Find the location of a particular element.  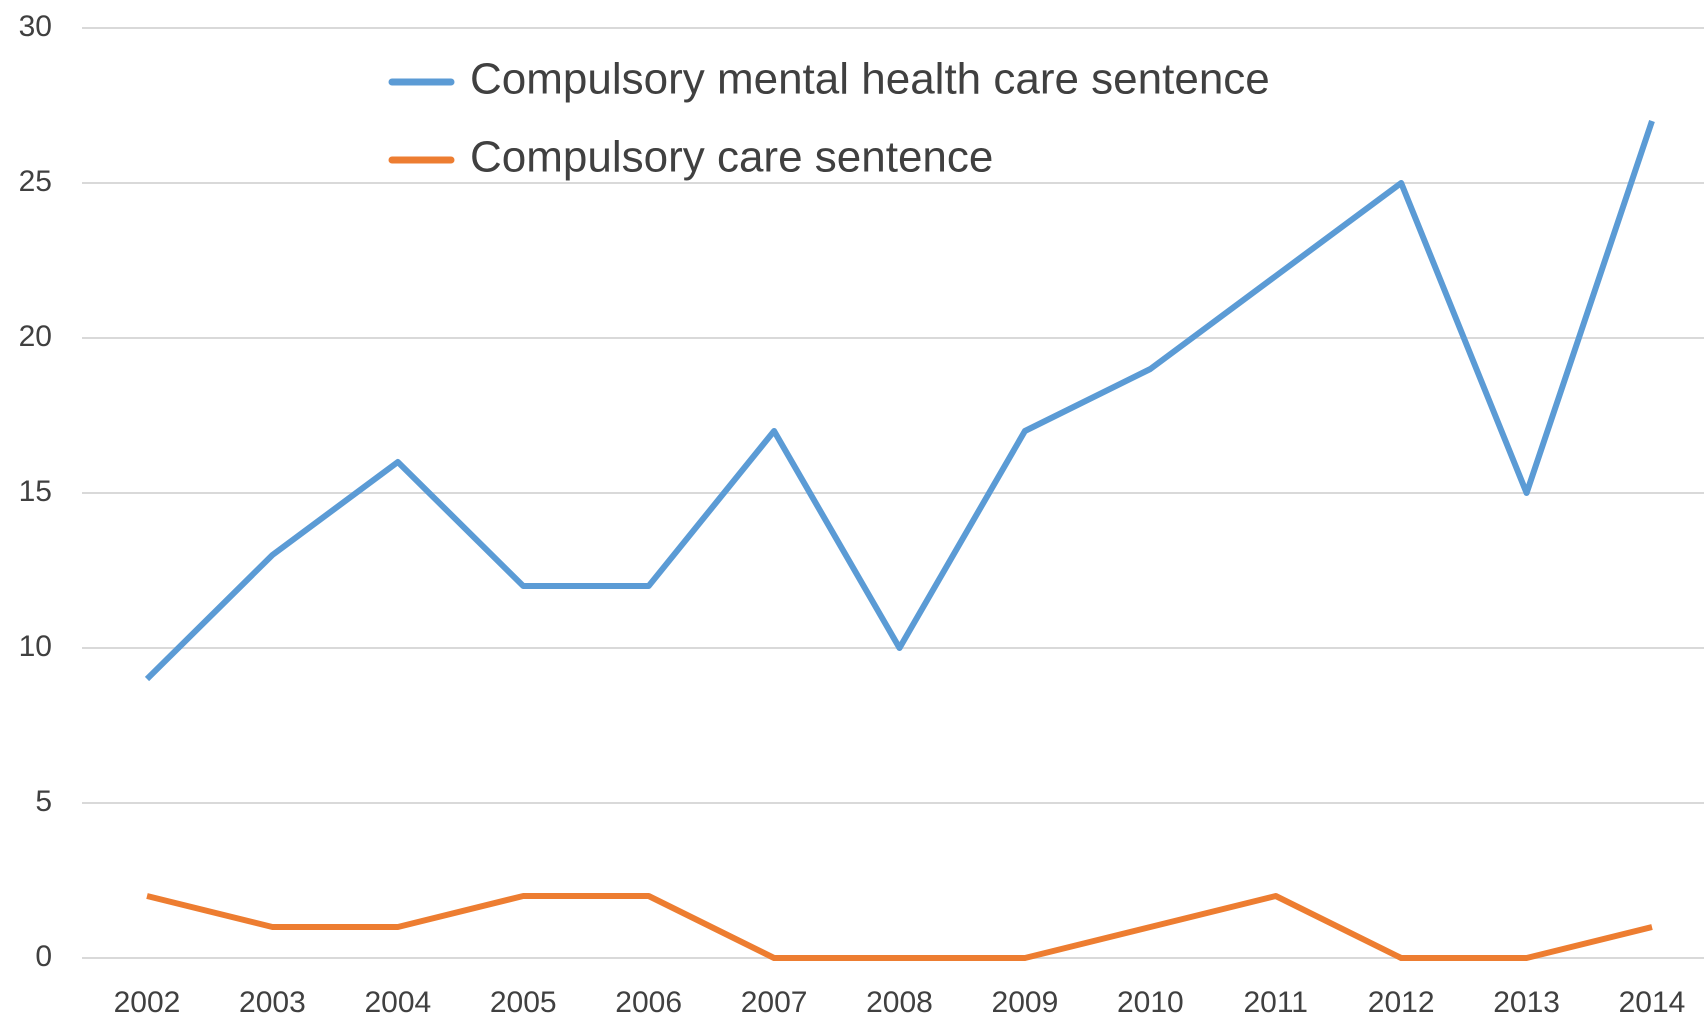

x-tick-label: 2006 is located at coordinates (648, 1002).